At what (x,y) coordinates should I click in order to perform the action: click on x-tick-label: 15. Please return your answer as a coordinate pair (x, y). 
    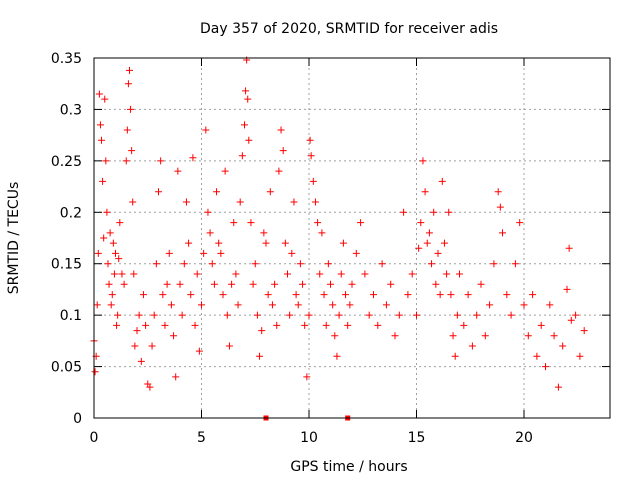
    Looking at the image, I should click on (417, 438).